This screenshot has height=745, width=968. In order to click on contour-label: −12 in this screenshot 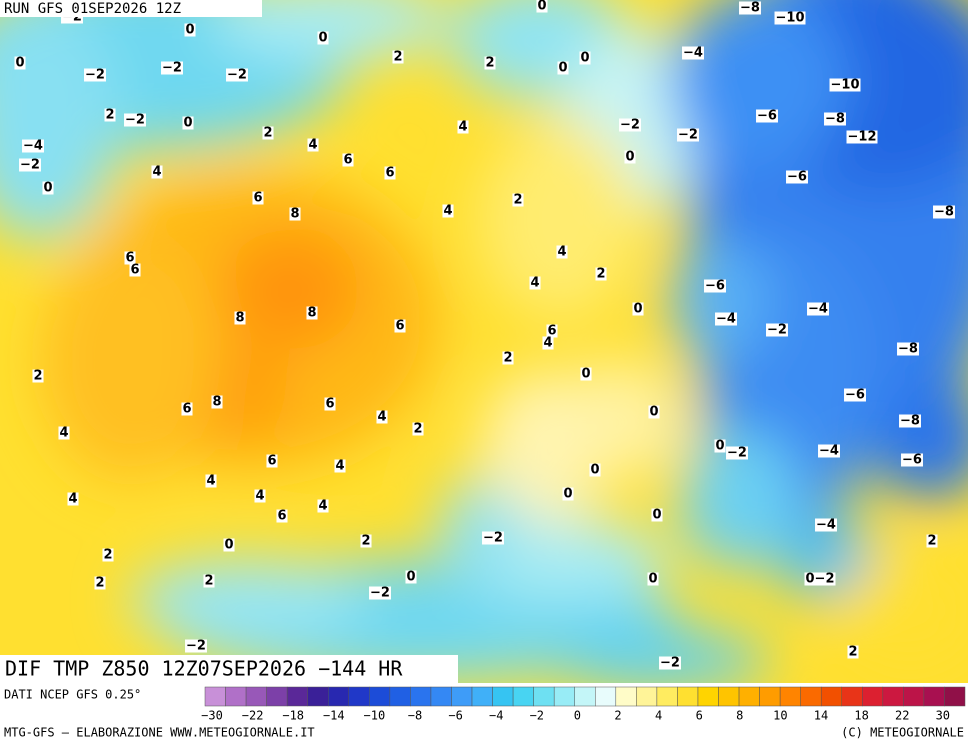, I will do `click(862, 137)`.